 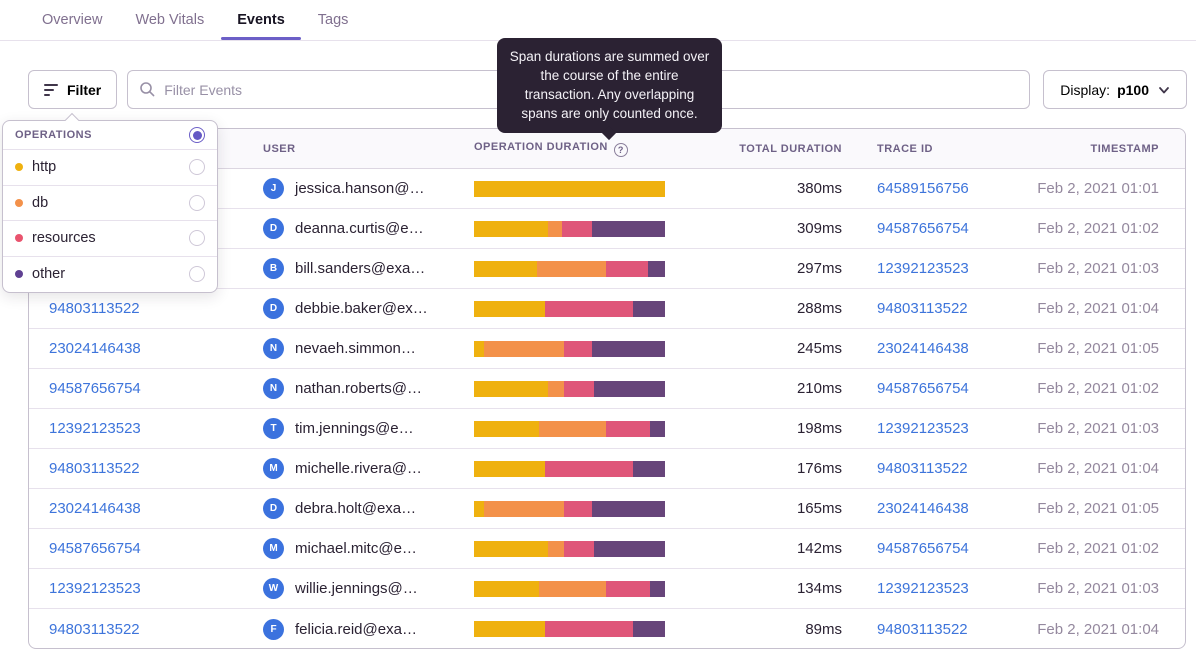 What do you see at coordinates (110, 239) in the screenshot?
I see `operation-filter-item-resources: resources` at bounding box center [110, 239].